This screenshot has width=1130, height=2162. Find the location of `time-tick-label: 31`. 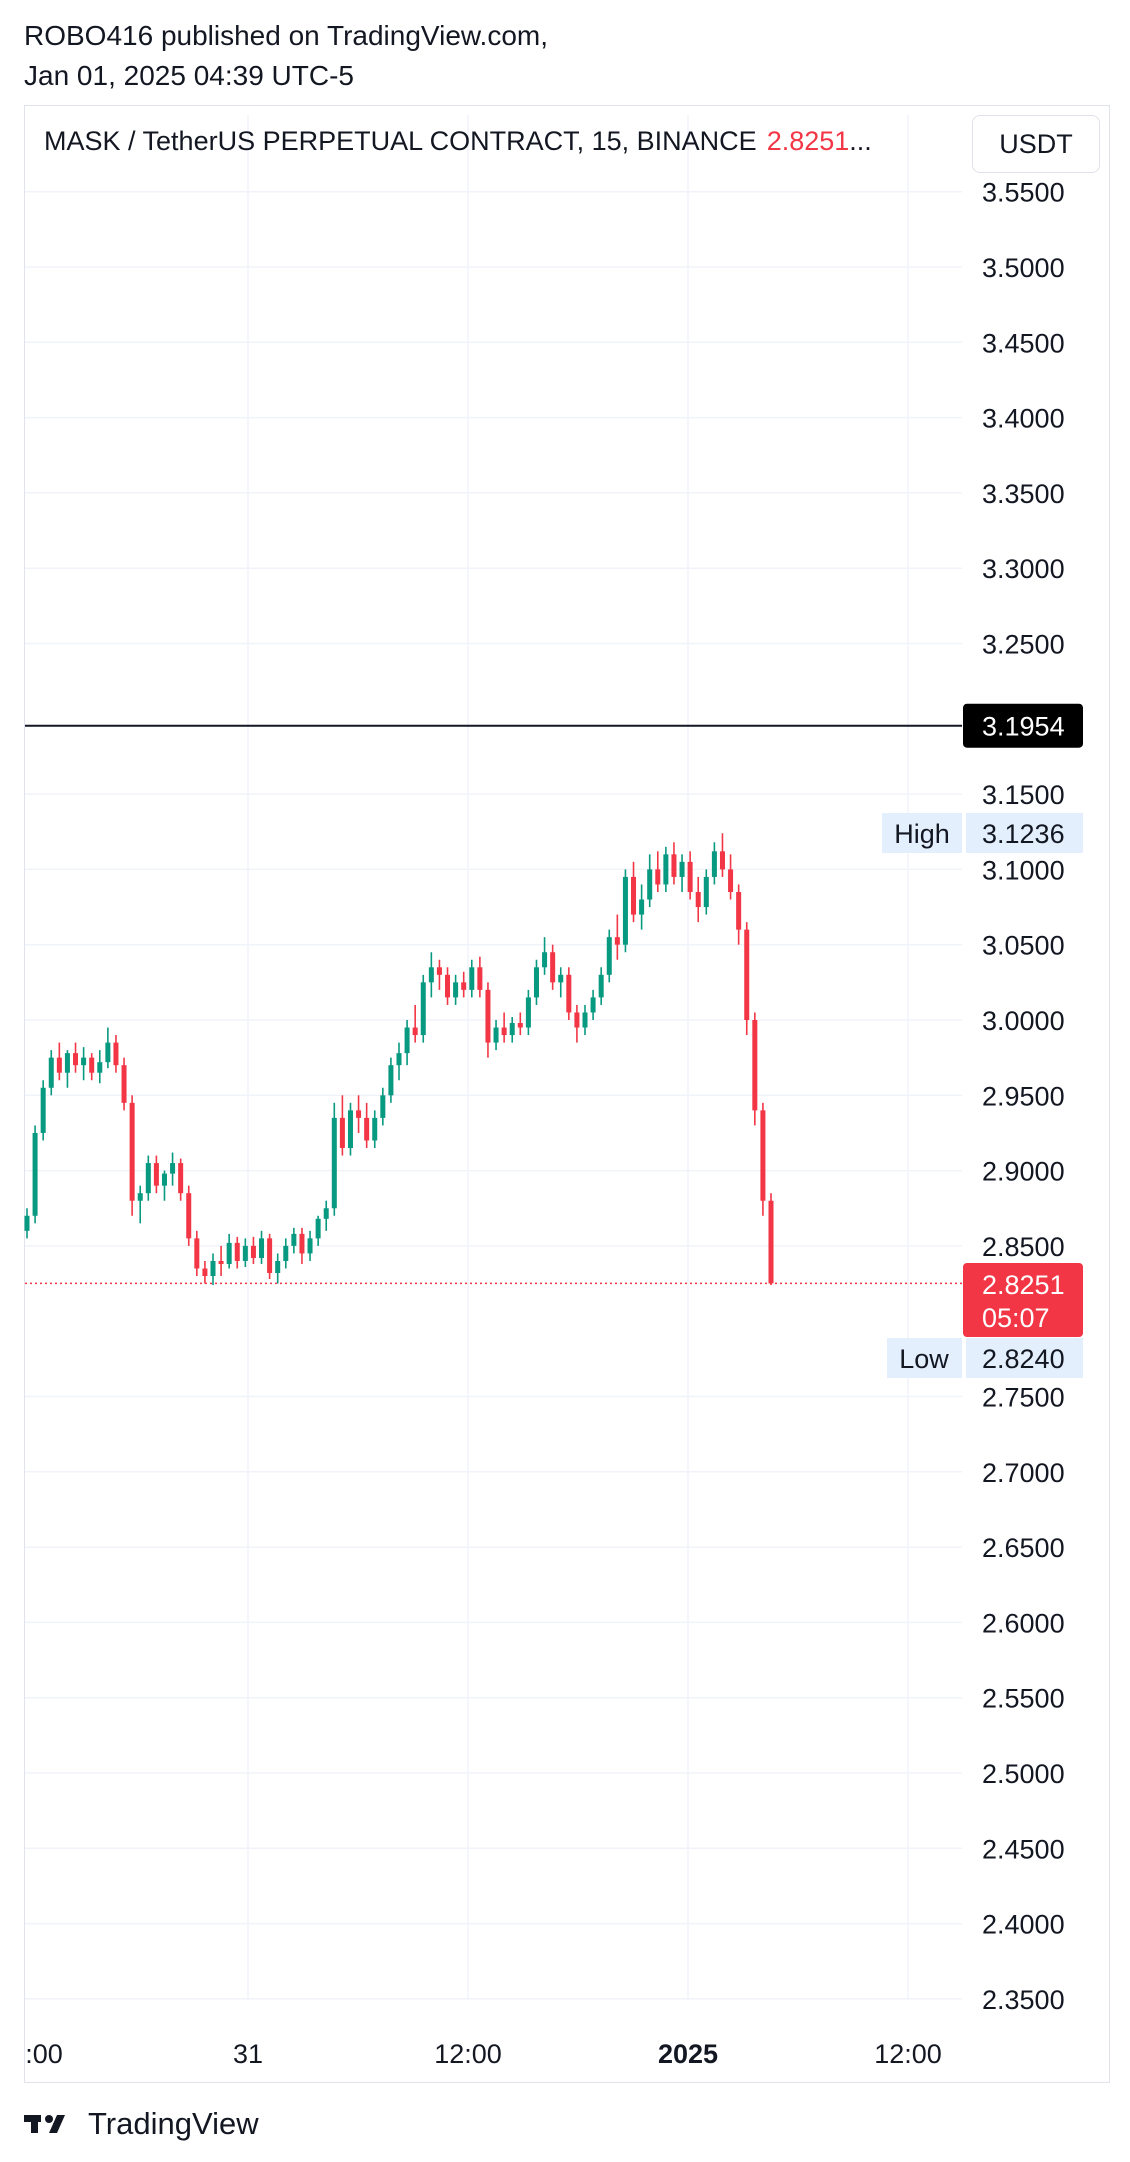

time-tick-label: 31 is located at coordinates (248, 2054).